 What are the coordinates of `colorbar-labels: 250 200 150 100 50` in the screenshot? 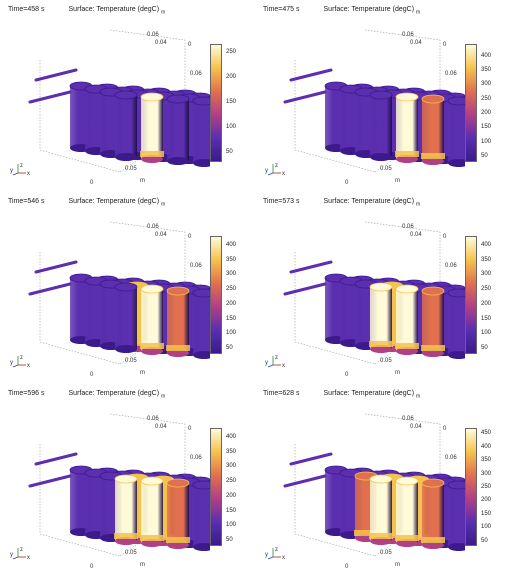 It's located at (239, 103).